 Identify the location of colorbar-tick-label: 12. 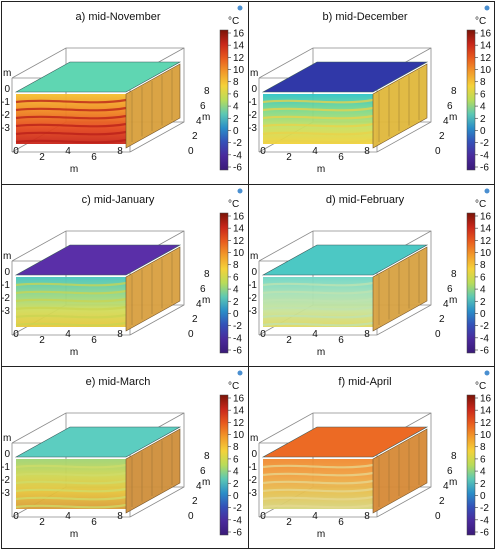
(486, 58).